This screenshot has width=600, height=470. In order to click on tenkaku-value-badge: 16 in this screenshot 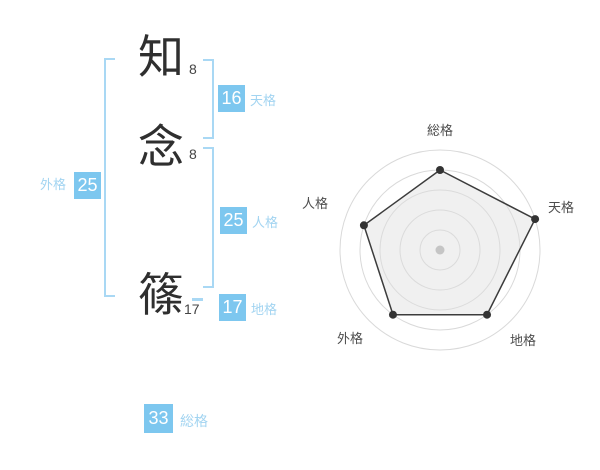, I will do `click(231, 98)`.